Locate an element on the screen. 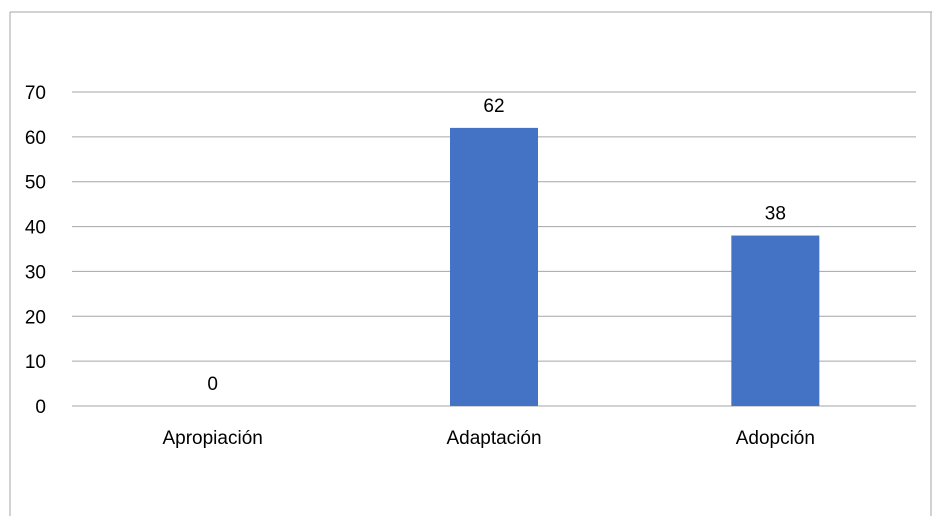 The width and height of the screenshot is (932, 516). y-axis-ticks: 0 10 20 30 40 50 60 70 is located at coordinates (35, 250).